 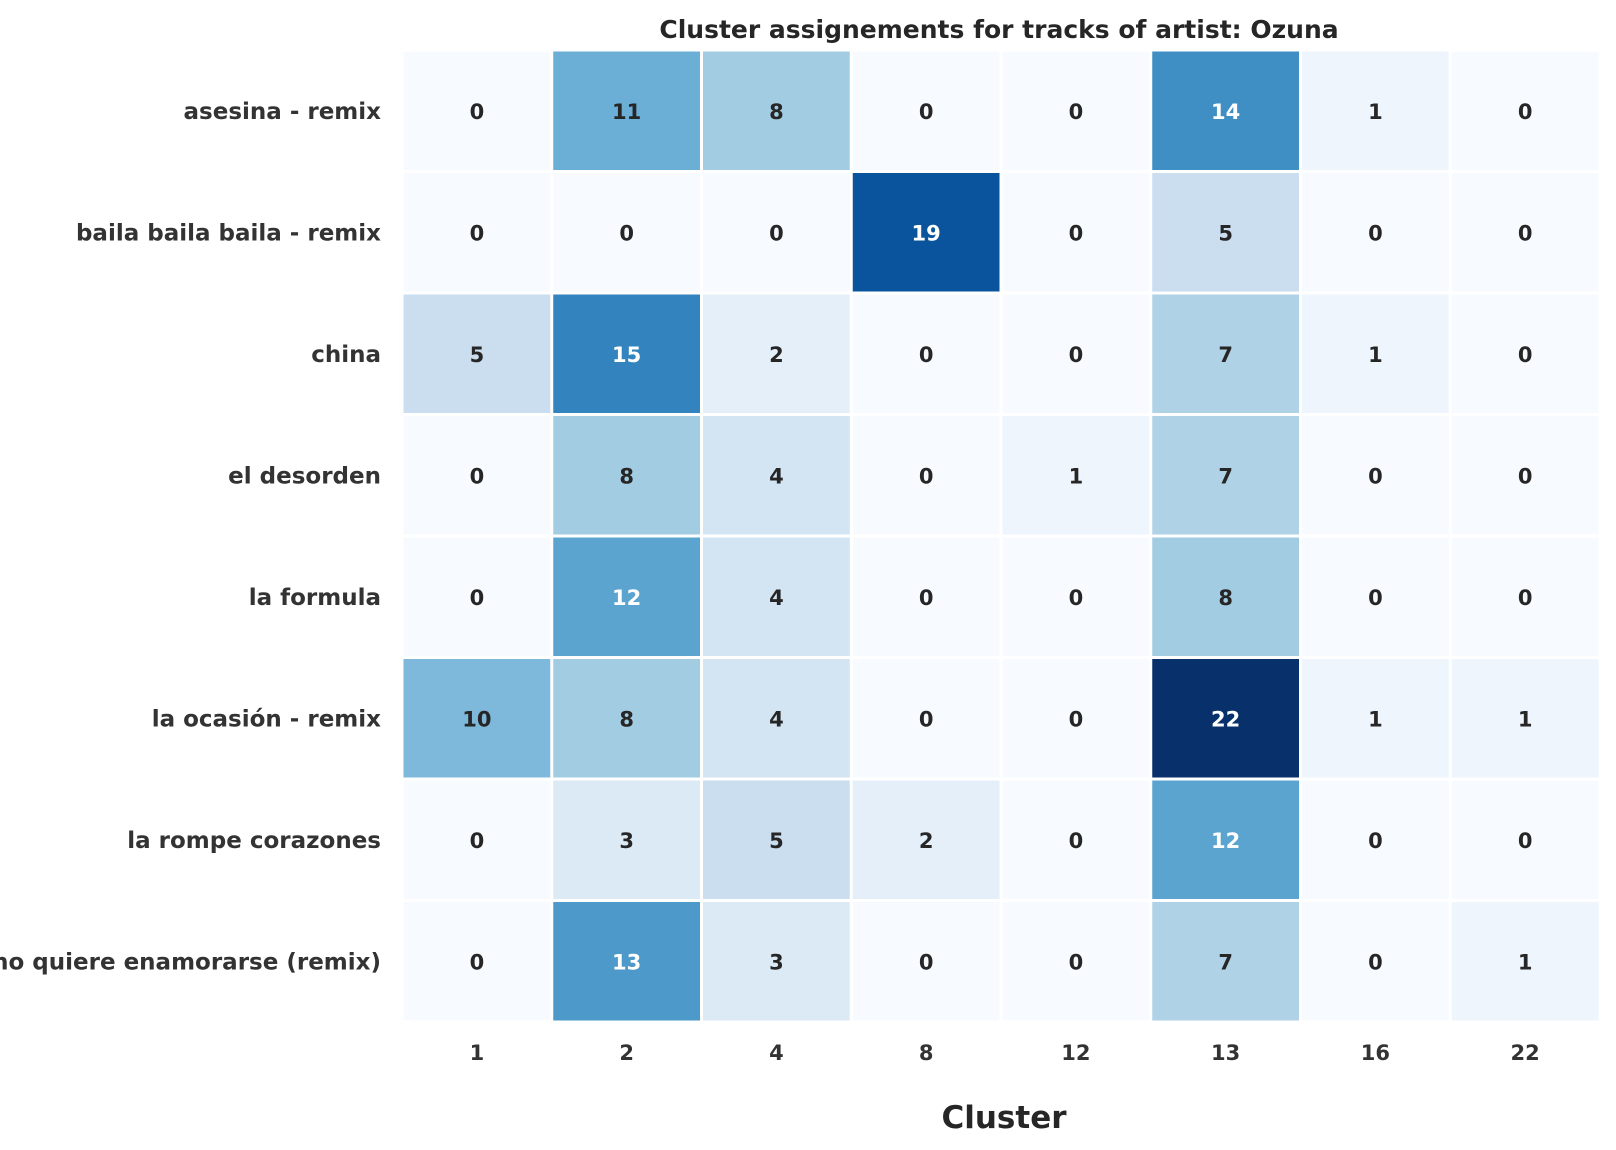 I want to click on cell-value-label: 7, so click(x=1225, y=962).